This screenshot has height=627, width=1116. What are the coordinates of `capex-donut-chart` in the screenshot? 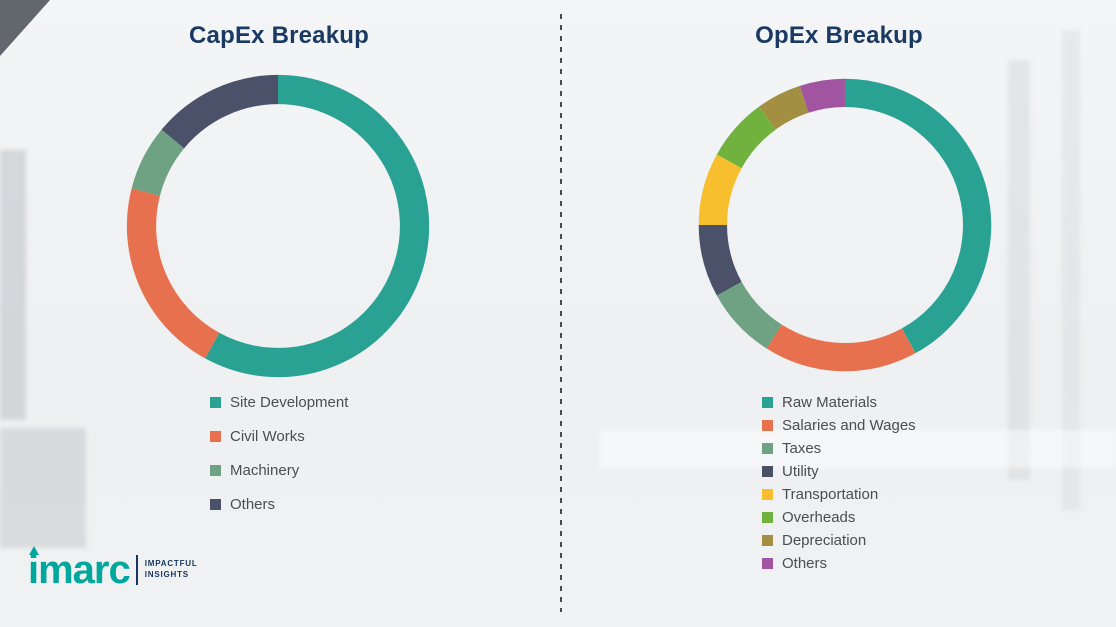 It's located at (278, 226).